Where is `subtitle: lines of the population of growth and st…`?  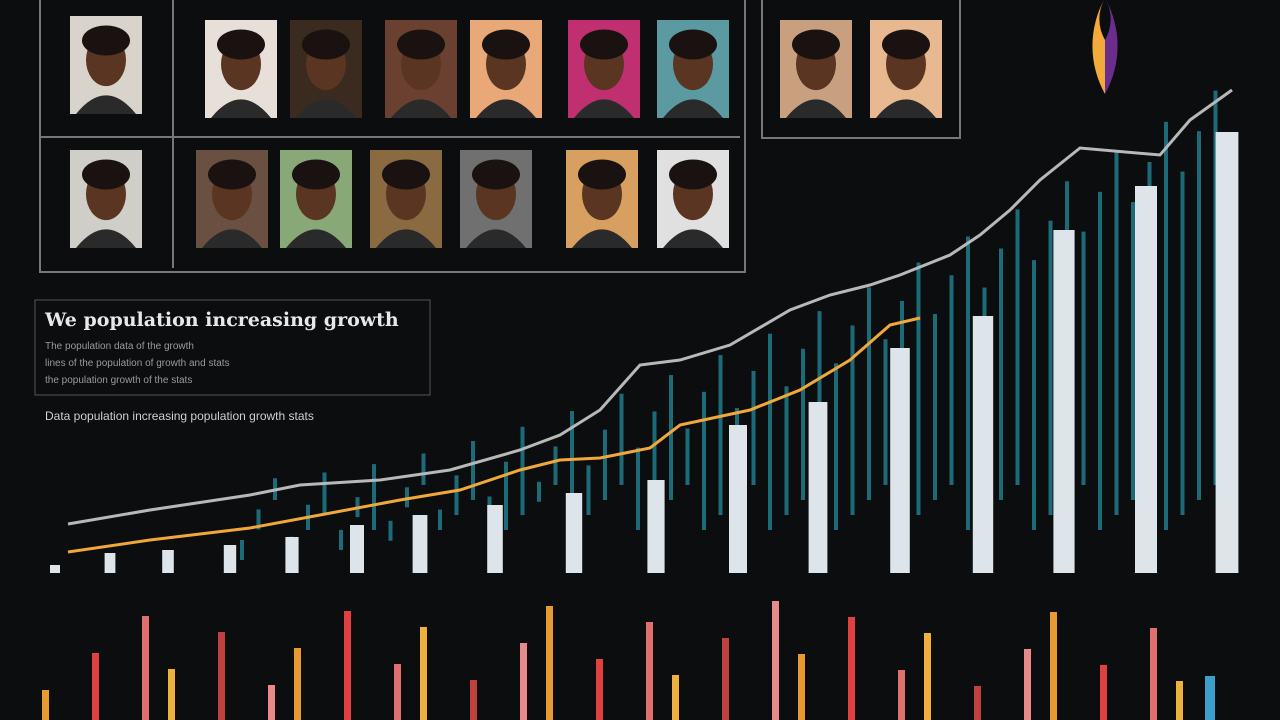 subtitle: lines of the population of growth and st… is located at coordinates (137, 363).